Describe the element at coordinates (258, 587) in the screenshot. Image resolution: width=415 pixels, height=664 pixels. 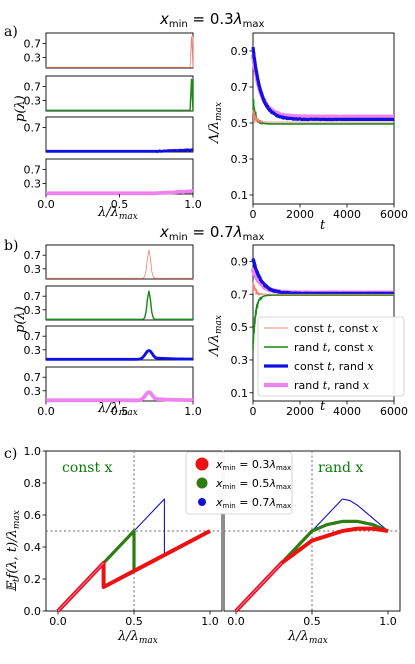
I see `c-right-diag` at that location.